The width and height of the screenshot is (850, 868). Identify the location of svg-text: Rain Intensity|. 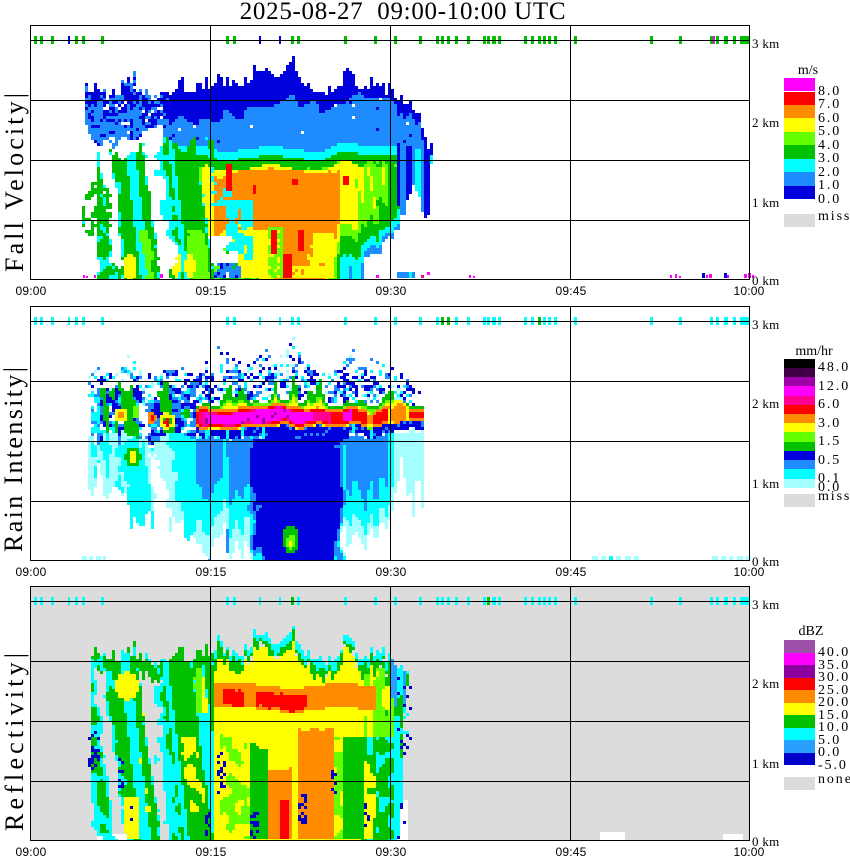
(14, 459).